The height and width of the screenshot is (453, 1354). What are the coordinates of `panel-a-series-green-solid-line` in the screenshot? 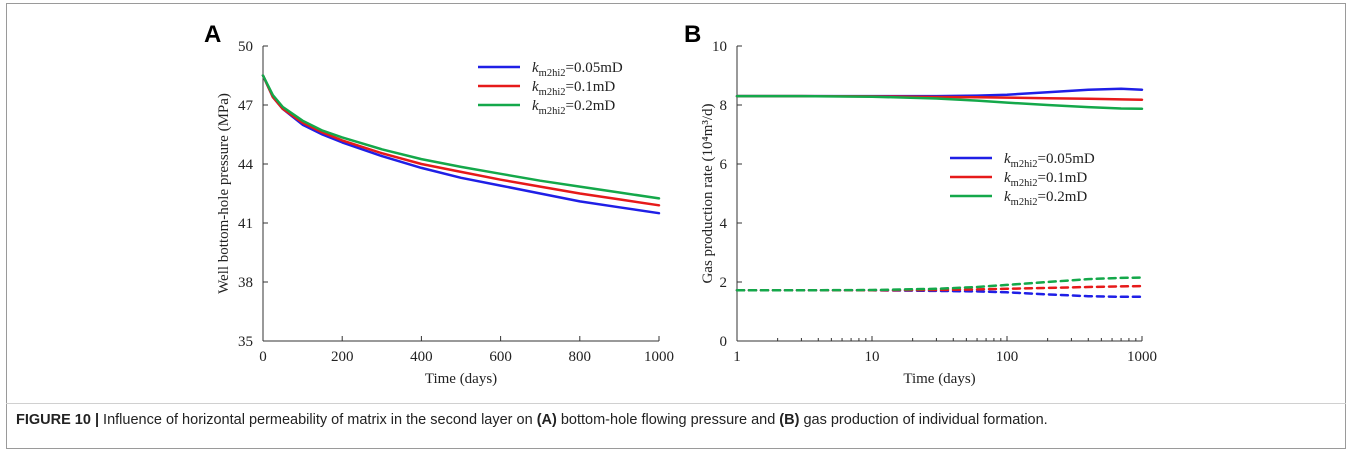 It's located at (461, 137).